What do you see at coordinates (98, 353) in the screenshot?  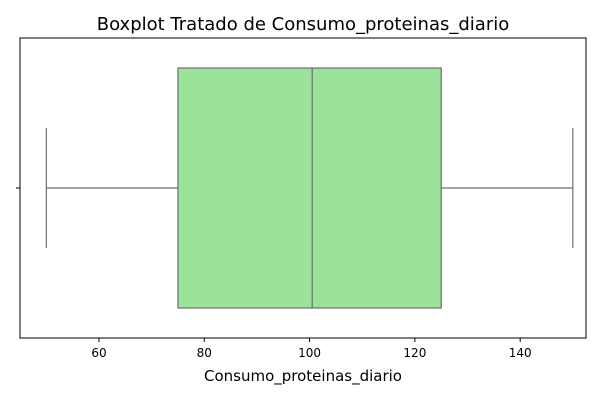 I see `x-tick-label: 60` at bounding box center [98, 353].